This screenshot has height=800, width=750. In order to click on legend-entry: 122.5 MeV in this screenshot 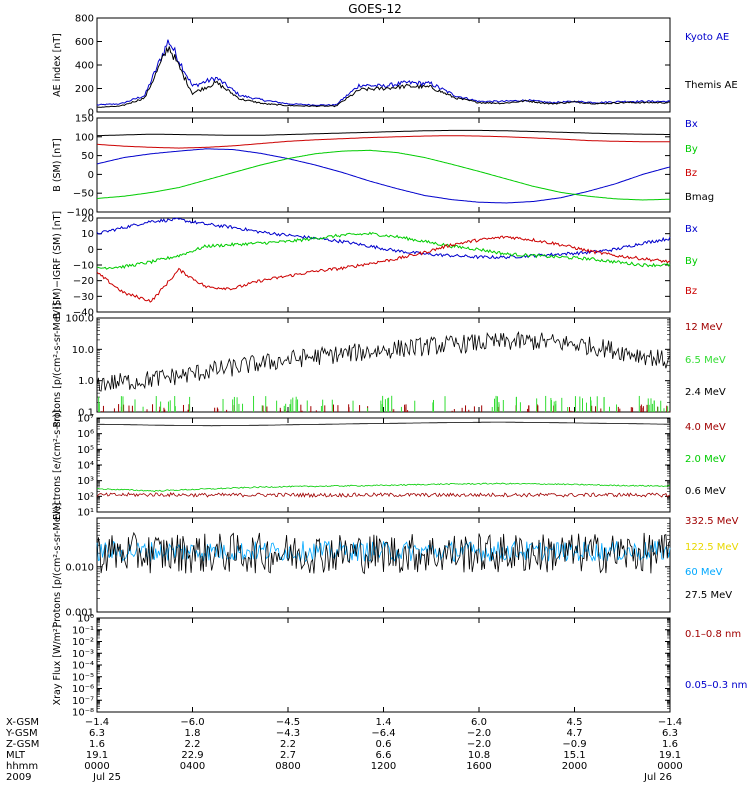, I will do `click(712, 547)`.